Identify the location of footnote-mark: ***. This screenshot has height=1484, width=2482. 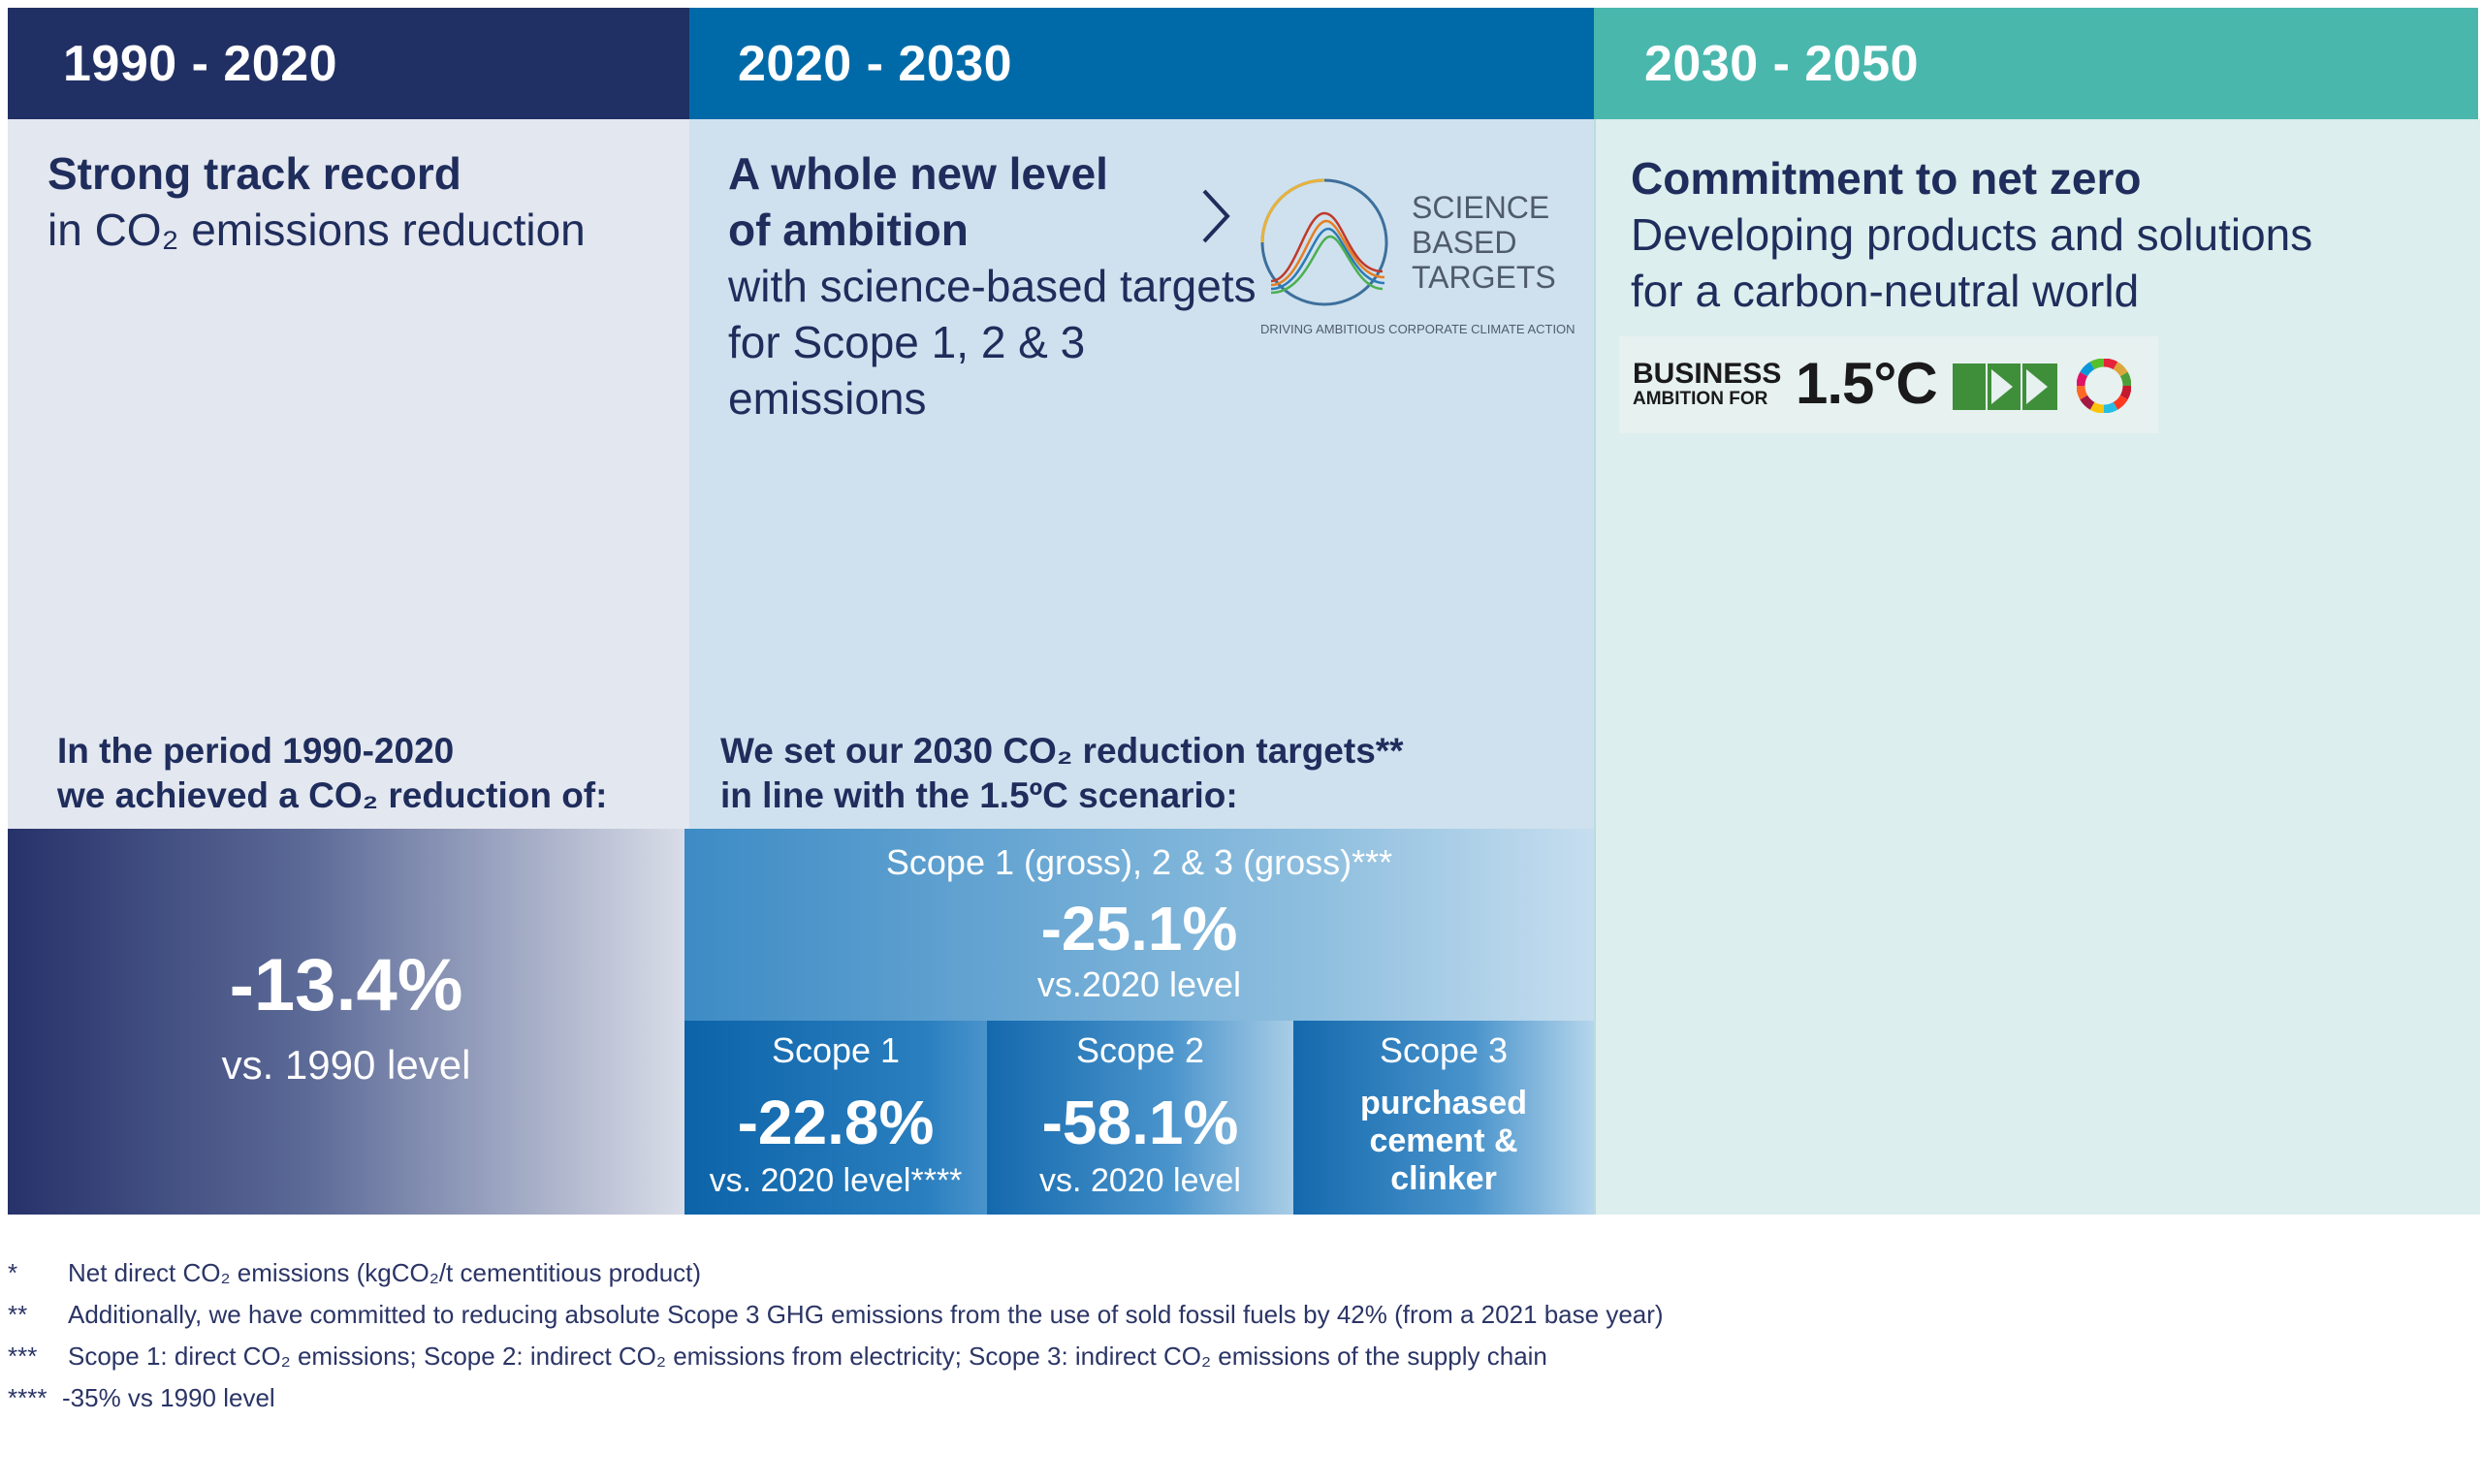
(23, 1357).